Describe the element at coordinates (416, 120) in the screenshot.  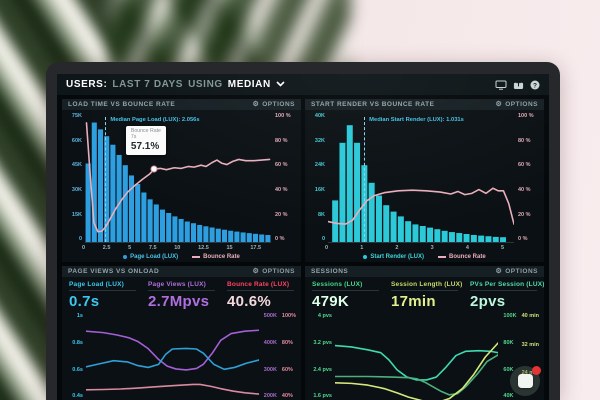
I see `median-label: Median Start Render (LUX): 1.031s` at that location.